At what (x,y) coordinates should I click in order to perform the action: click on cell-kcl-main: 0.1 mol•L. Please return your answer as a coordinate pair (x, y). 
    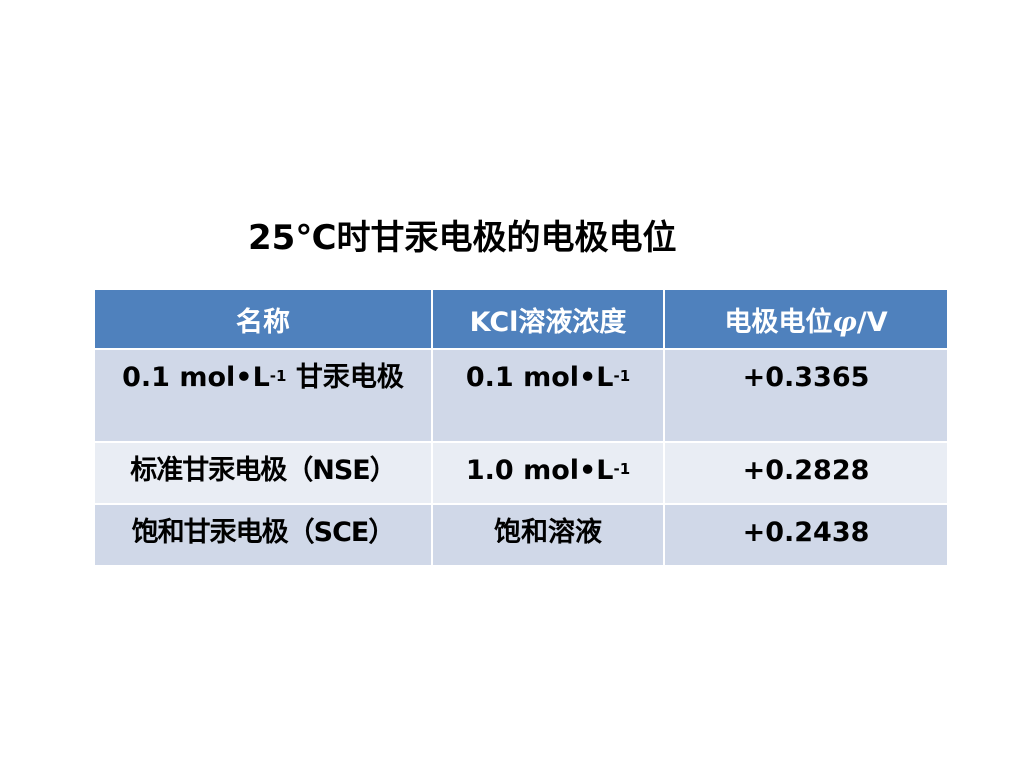
    Looking at the image, I should click on (539, 377).